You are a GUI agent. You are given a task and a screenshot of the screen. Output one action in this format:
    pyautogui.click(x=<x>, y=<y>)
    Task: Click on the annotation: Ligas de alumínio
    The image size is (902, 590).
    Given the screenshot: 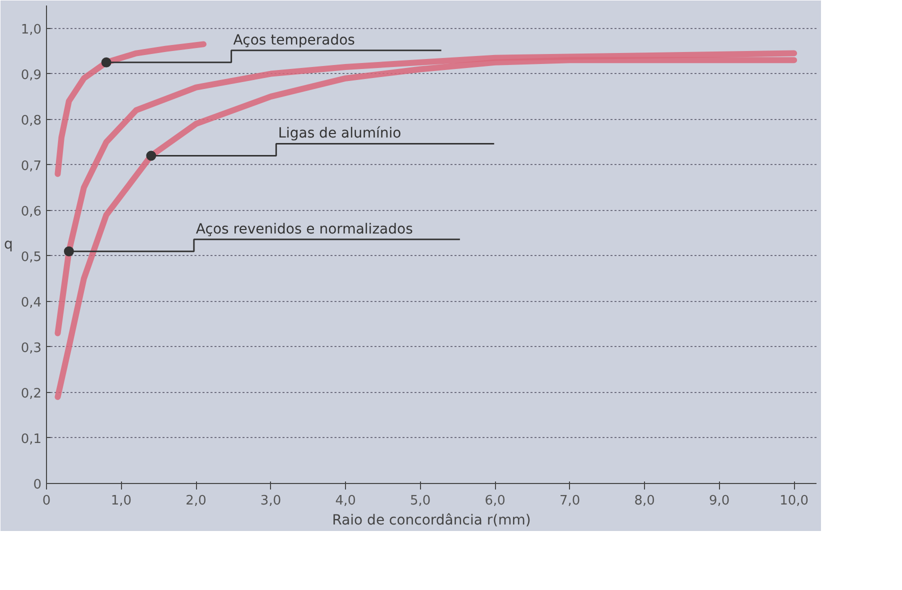 What is the action you would take?
    pyautogui.click(x=340, y=134)
    